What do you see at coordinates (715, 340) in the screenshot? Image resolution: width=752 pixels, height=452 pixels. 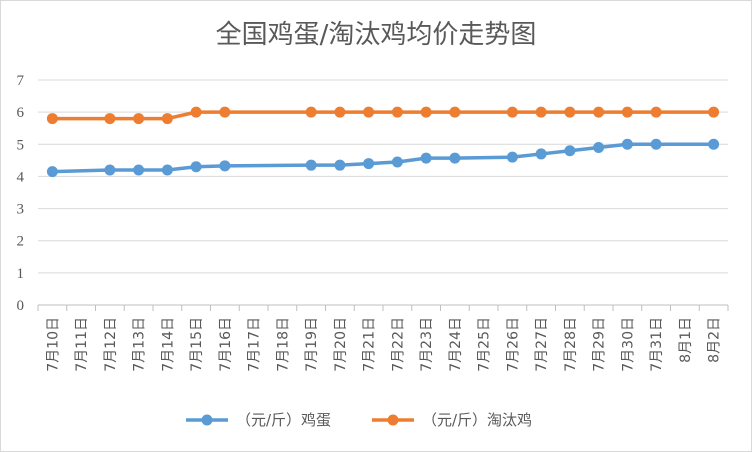 I see `x-tick-label: 8月2日` at bounding box center [715, 340].